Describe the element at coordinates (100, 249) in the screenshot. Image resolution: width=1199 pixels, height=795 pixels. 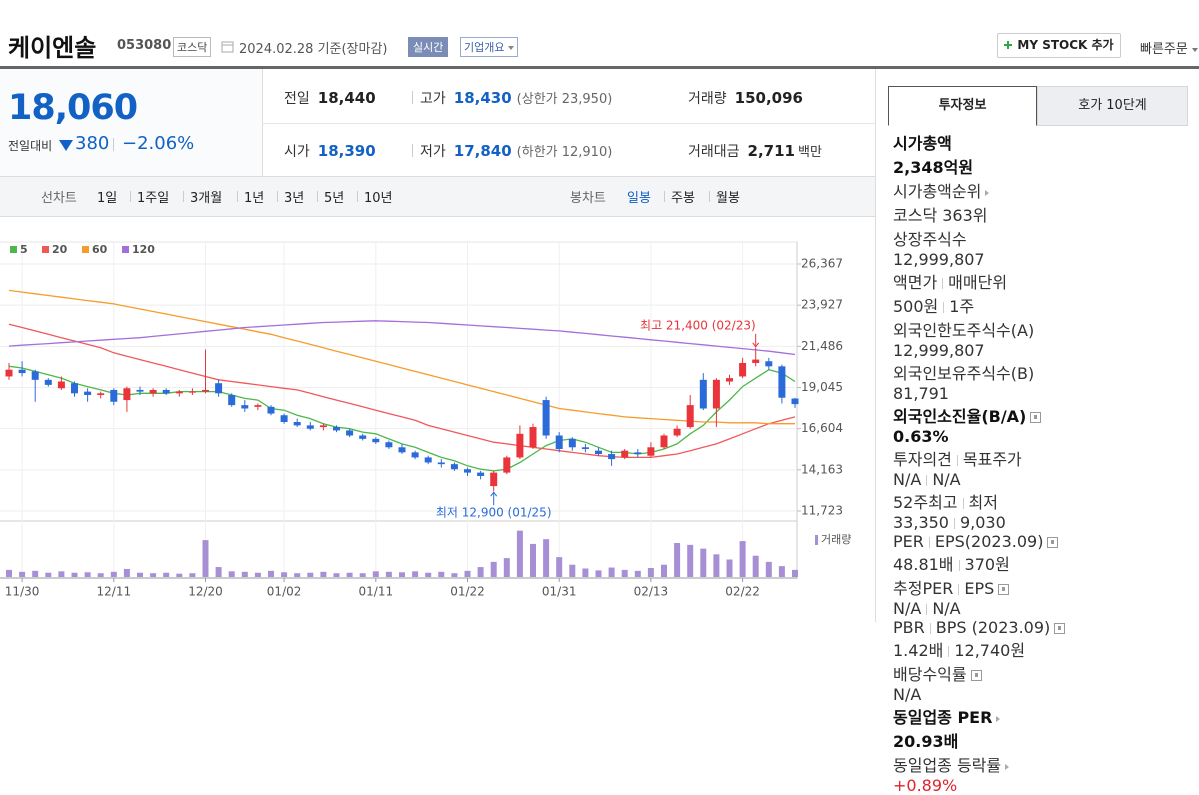
I see `legend-label: 60` at that location.